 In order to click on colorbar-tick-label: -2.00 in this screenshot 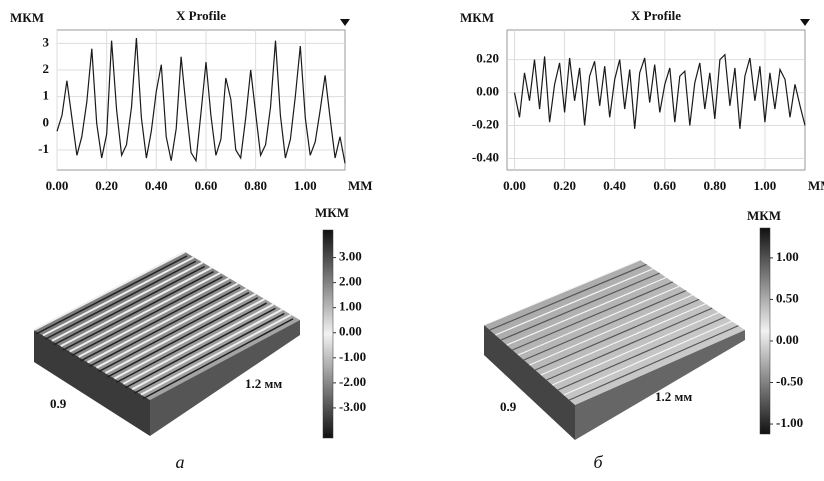, I will do `click(352, 381)`.